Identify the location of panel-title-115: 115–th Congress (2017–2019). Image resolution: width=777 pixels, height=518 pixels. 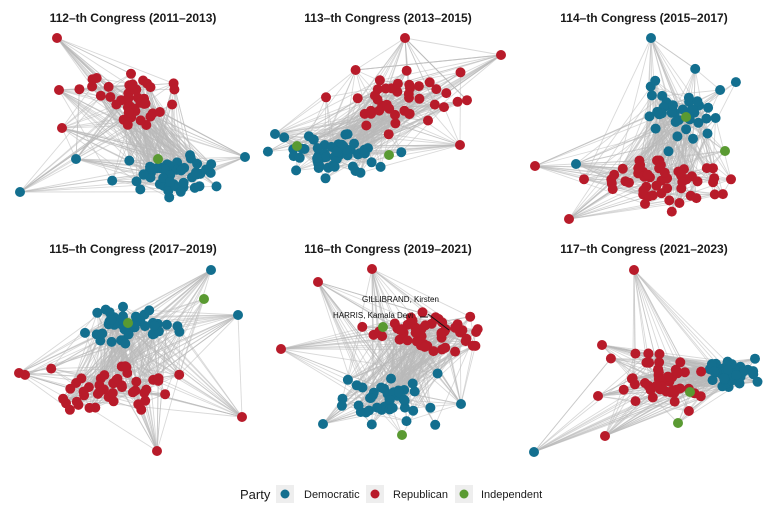
(132, 249).